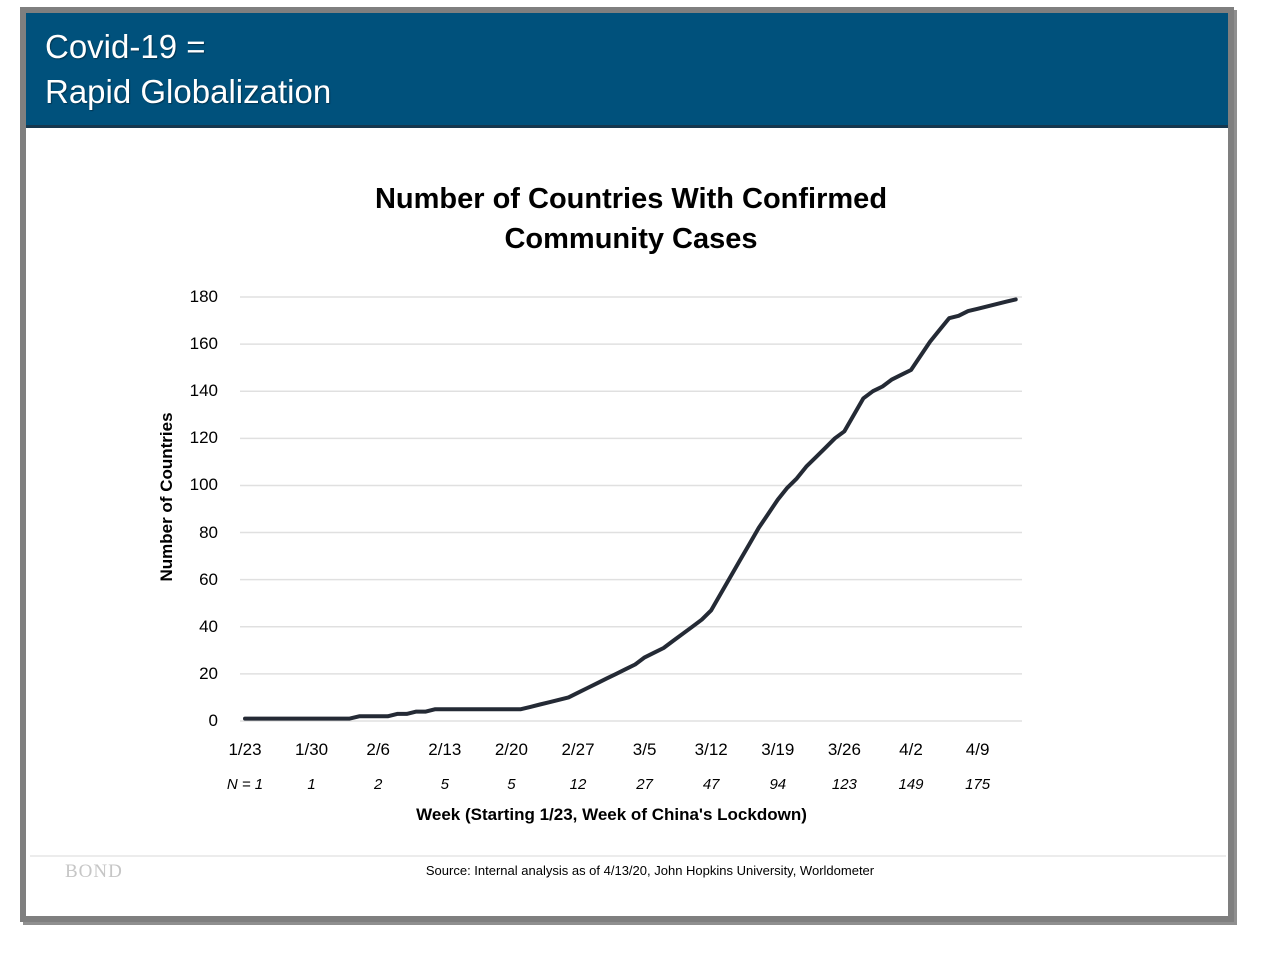  I want to click on x-tick-label: 2/20, so click(511, 749).